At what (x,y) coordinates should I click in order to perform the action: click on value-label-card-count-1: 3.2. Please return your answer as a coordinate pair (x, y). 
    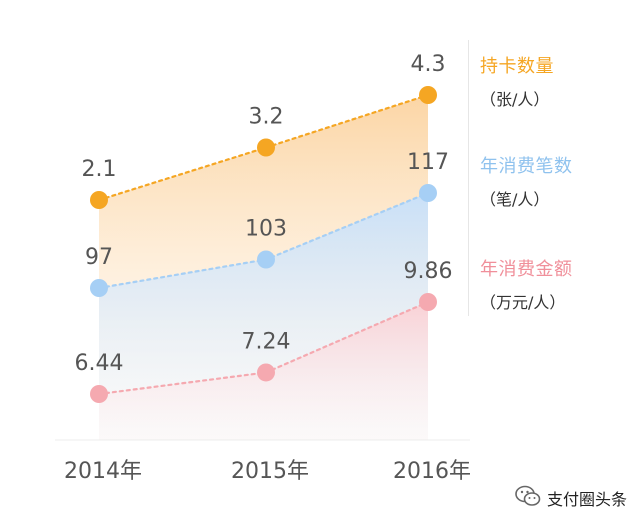
    Looking at the image, I should click on (266, 117).